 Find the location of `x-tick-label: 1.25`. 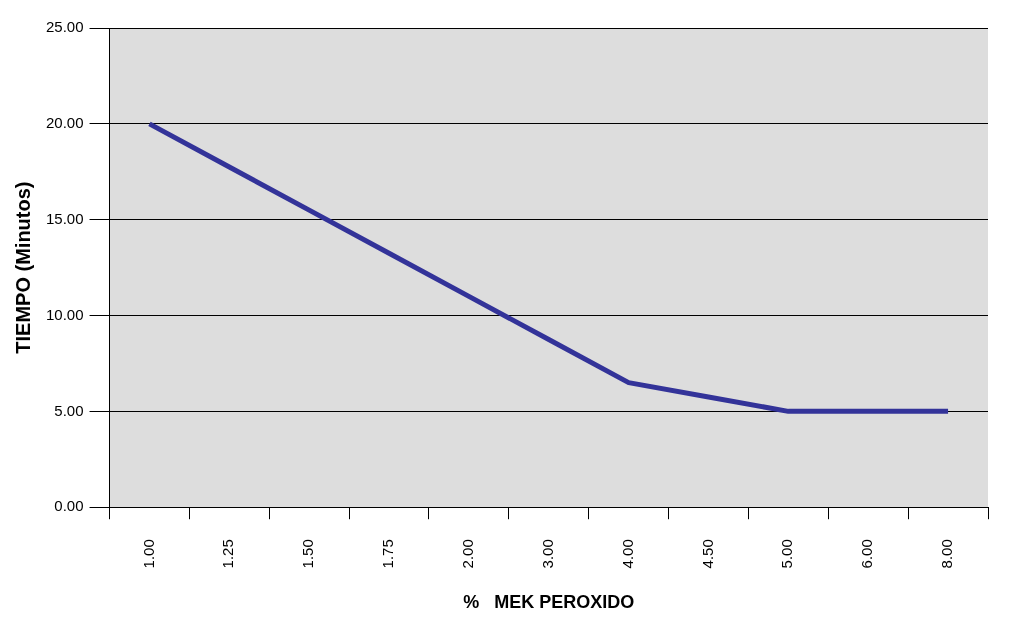

x-tick-label: 1.25 is located at coordinates (228, 554).